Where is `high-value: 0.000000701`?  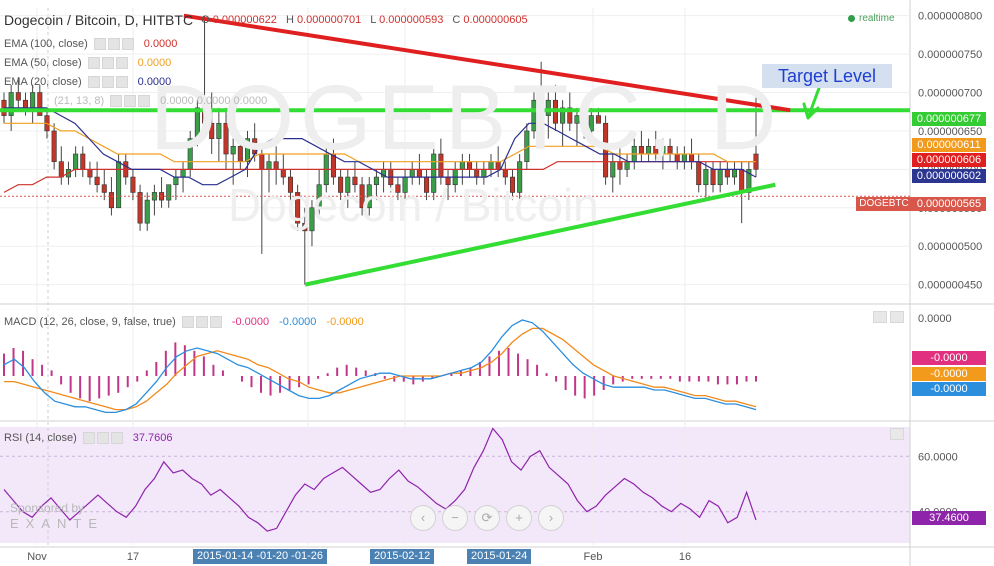
high-value: 0.000000701 is located at coordinates (329, 20).